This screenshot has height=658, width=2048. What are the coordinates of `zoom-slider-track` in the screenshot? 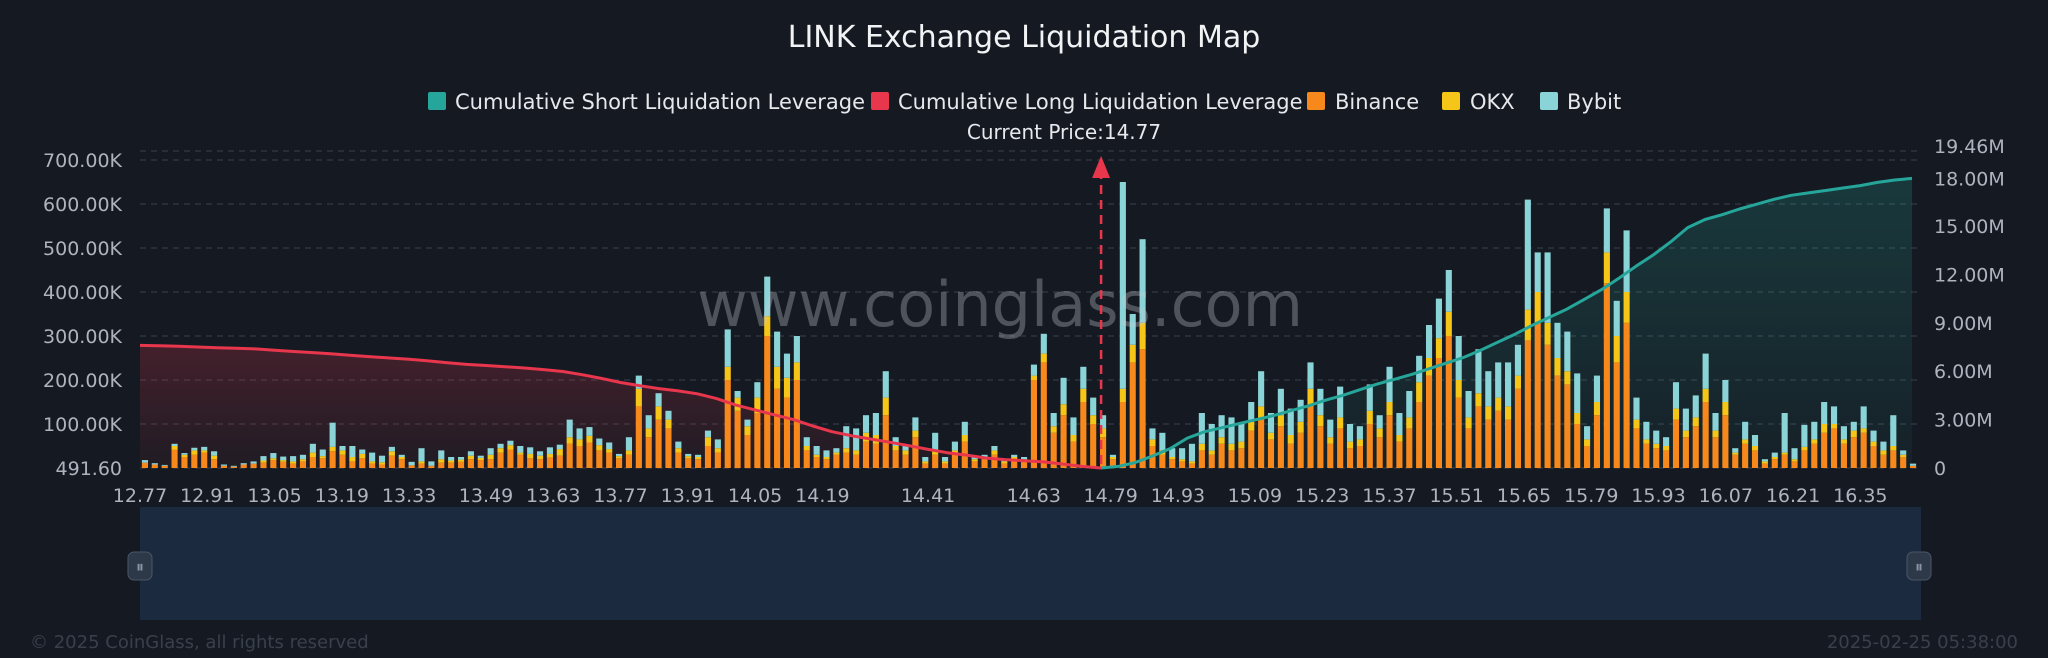 It's located at (1030, 563).